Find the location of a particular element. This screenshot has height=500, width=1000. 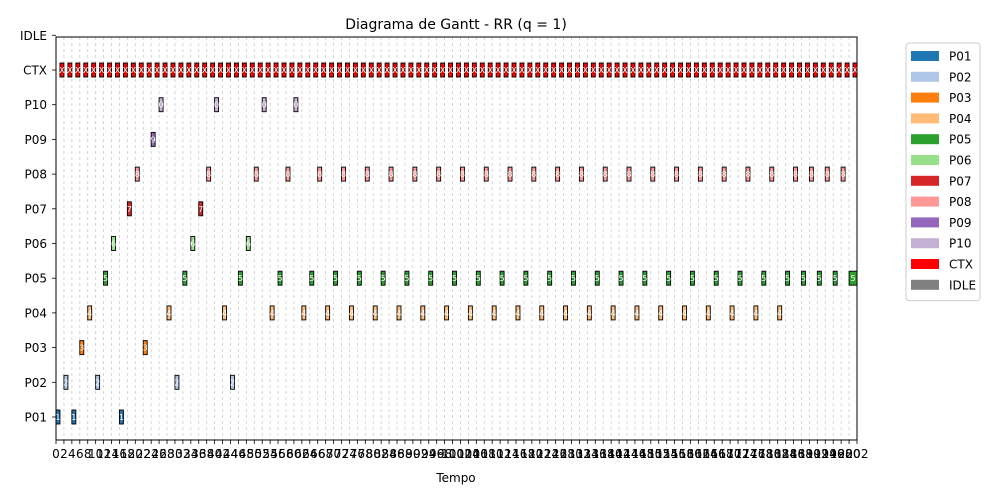

x-tick-label: 200 is located at coordinates (849, 454).